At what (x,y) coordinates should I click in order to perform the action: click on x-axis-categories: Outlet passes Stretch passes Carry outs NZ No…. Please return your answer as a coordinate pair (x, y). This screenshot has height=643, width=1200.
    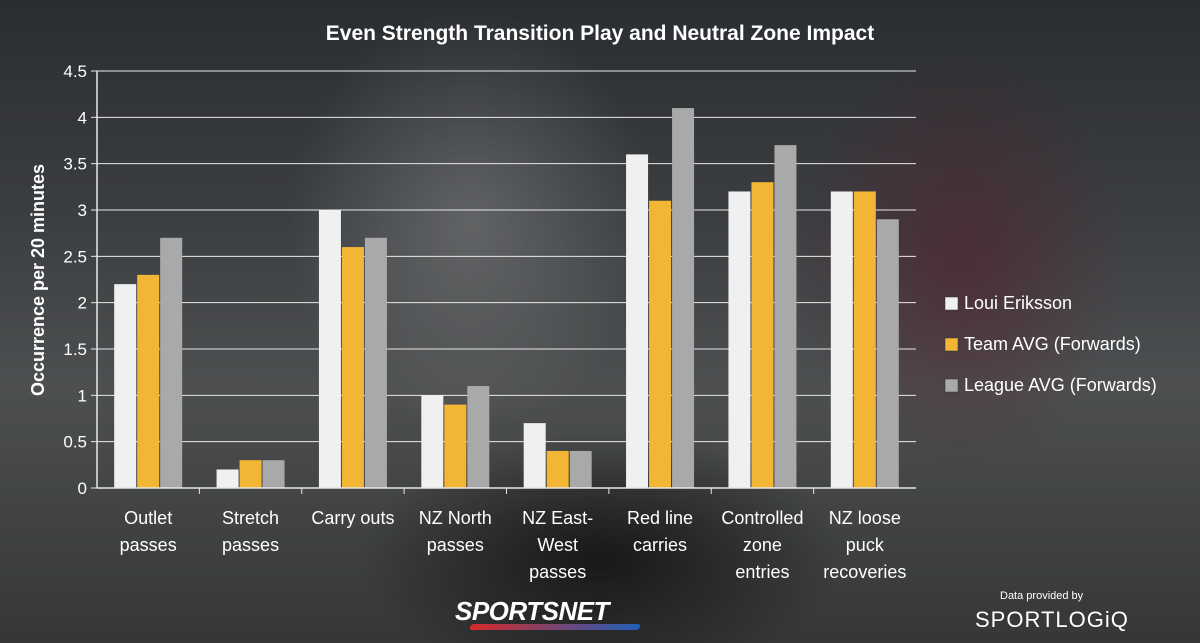
    Looking at the image, I should click on (513, 545).